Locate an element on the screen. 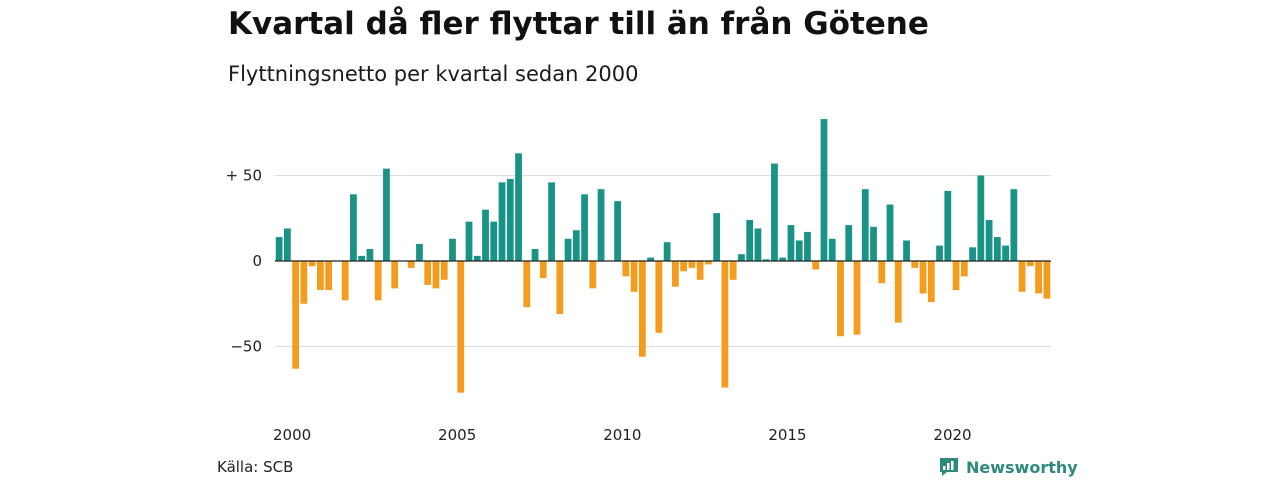 This screenshot has width=1280, height=480. x-tick-label: 2000 is located at coordinates (292, 435).